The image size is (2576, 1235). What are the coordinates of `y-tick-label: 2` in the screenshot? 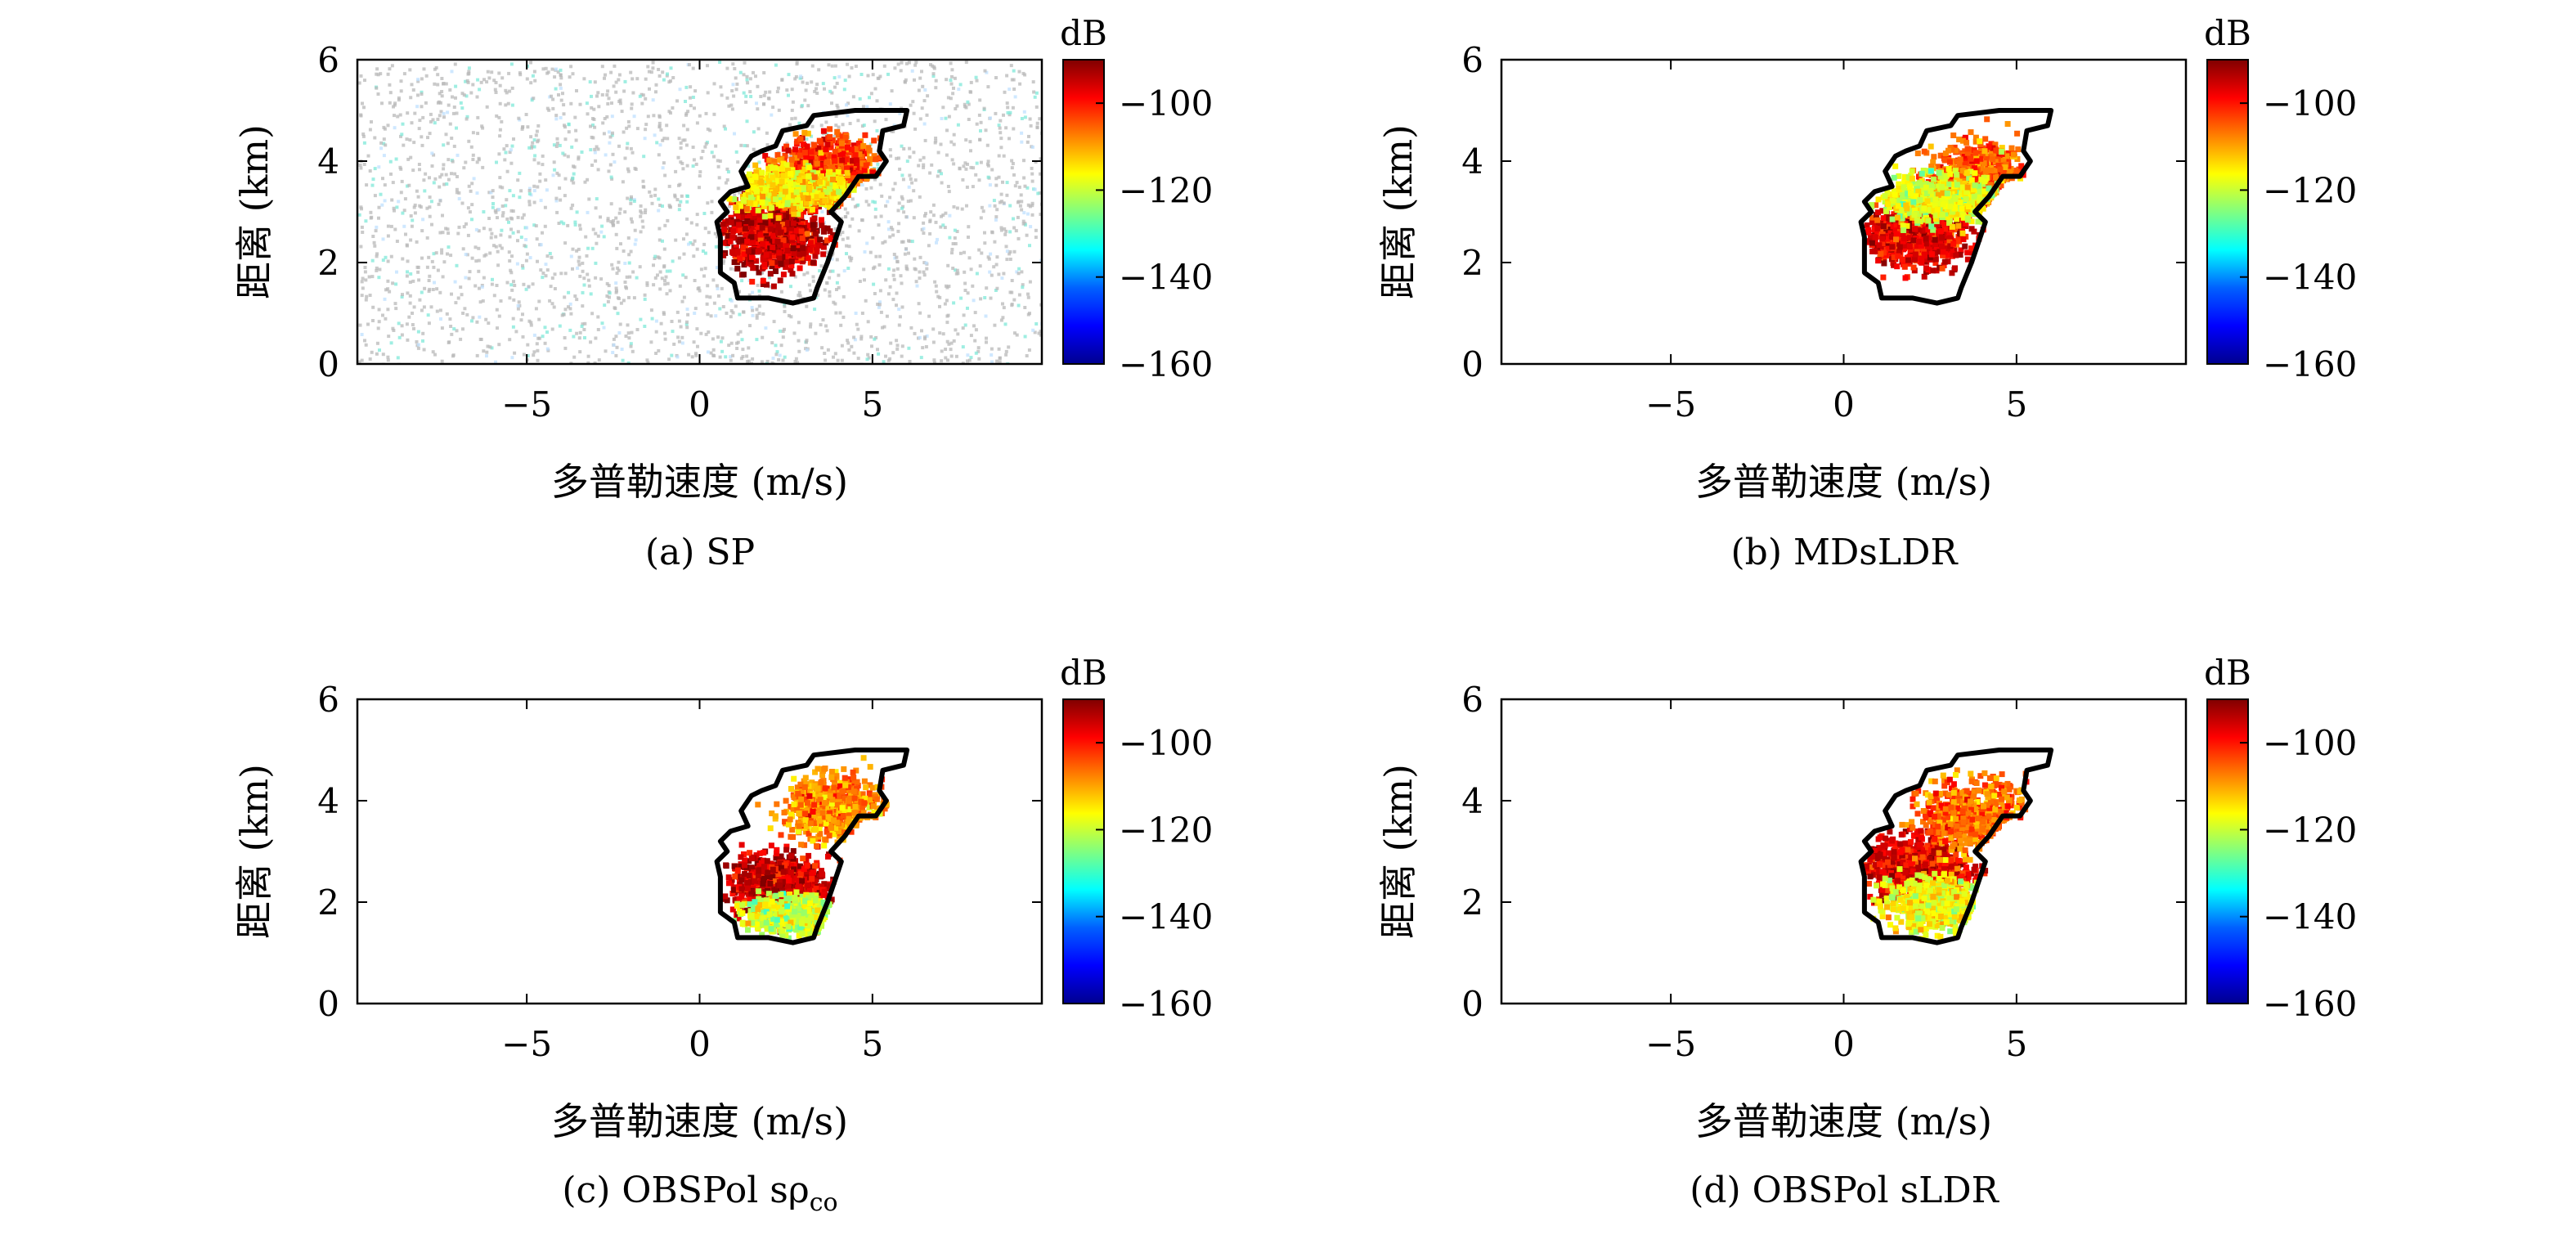 It's located at (328, 263).